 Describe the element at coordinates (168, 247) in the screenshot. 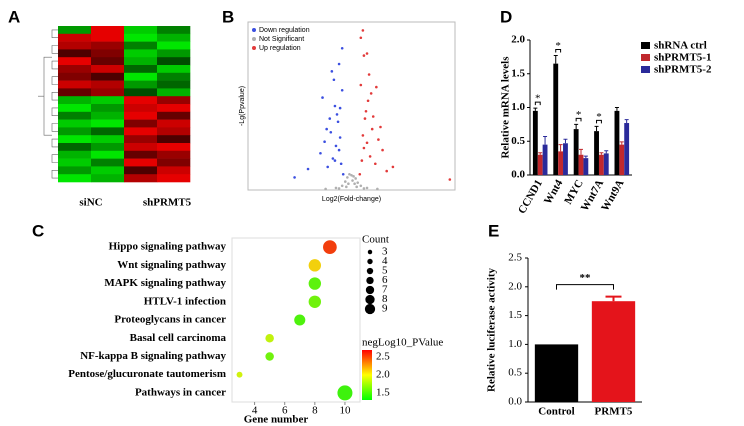

I see `category-label: Hippo signaling pathway` at that location.